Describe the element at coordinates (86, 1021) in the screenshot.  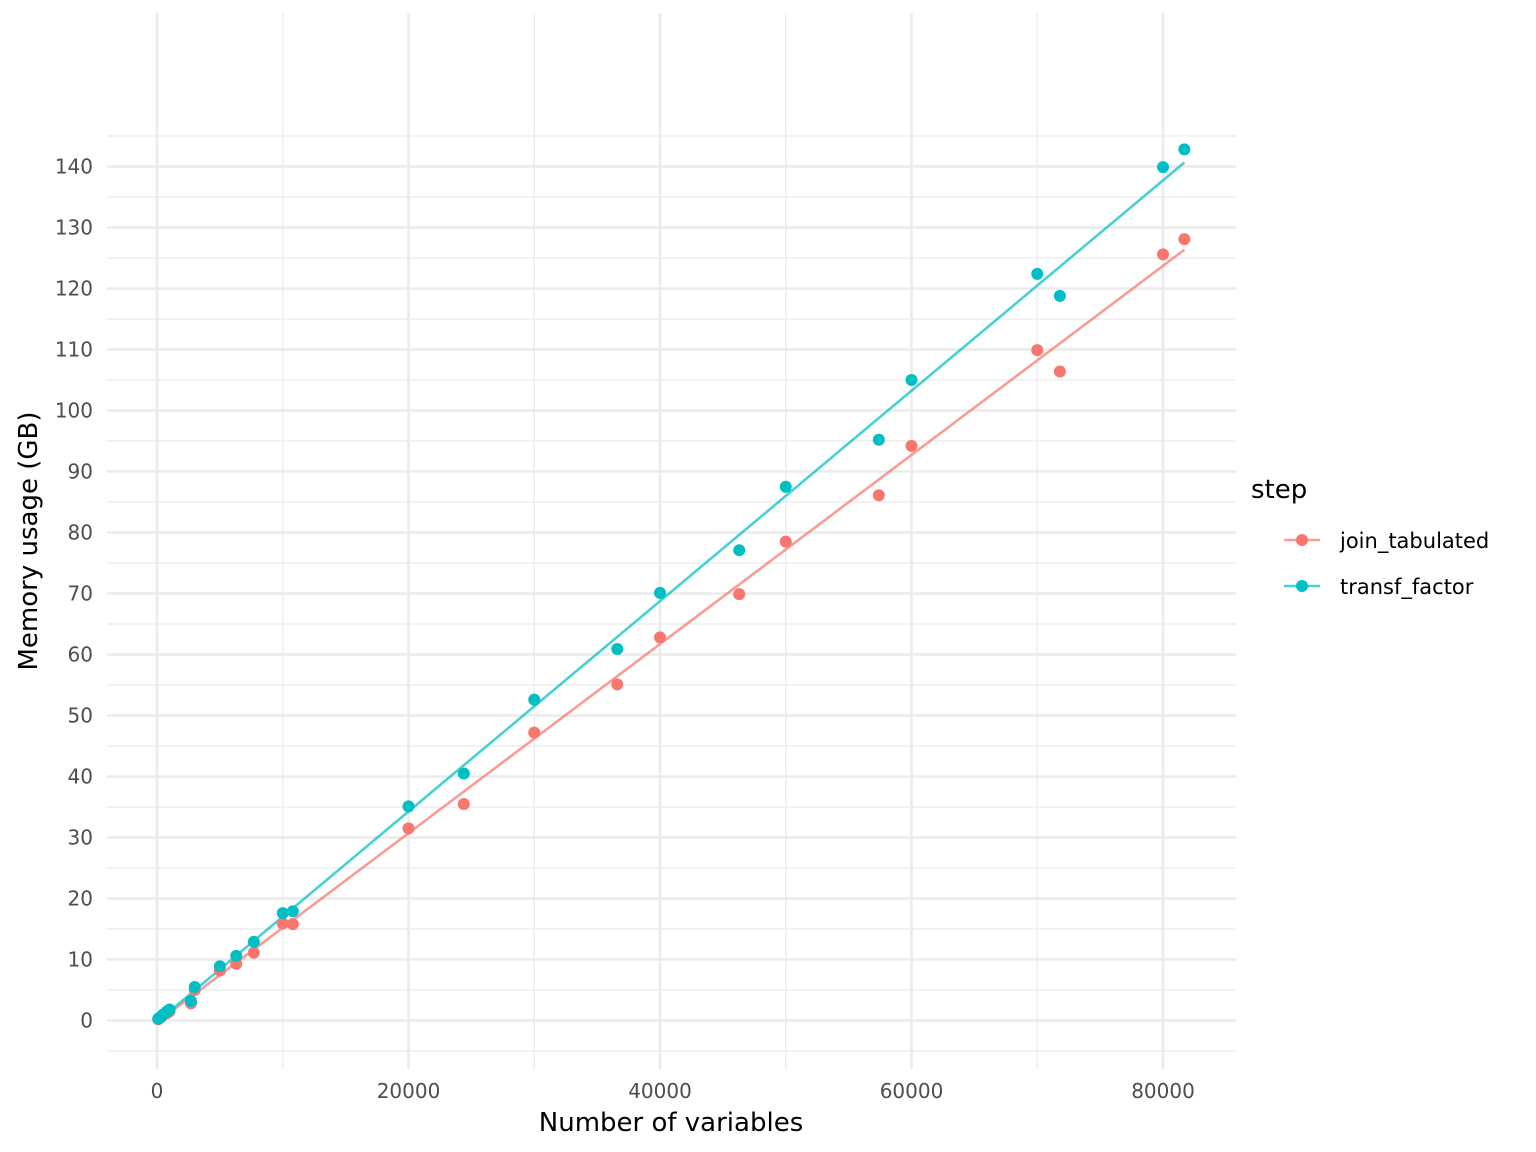
I see `y-tick-label: 0` at that location.